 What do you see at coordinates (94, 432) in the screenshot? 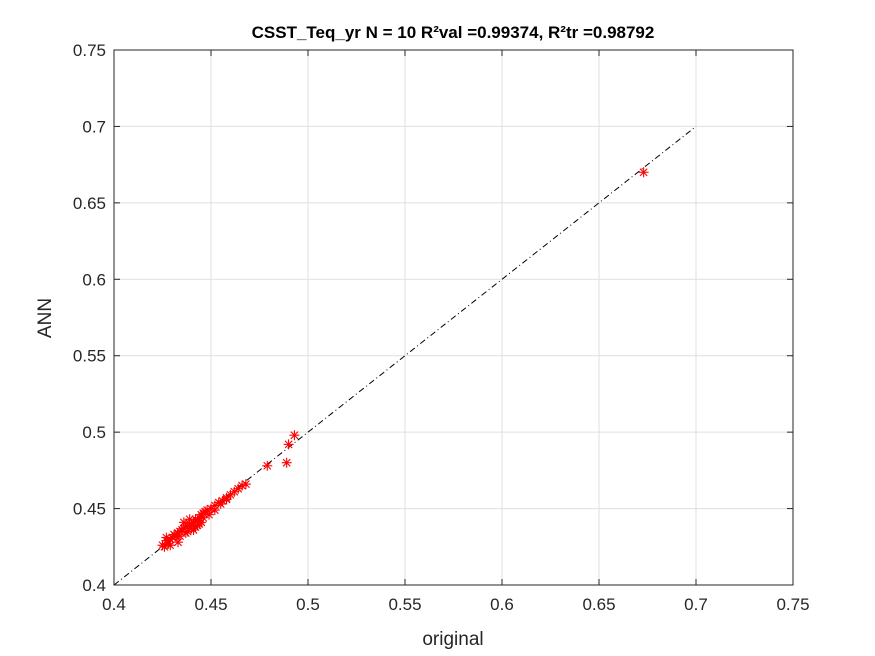
I see `y-tick-label: 0.5` at bounding box center [94, 432].